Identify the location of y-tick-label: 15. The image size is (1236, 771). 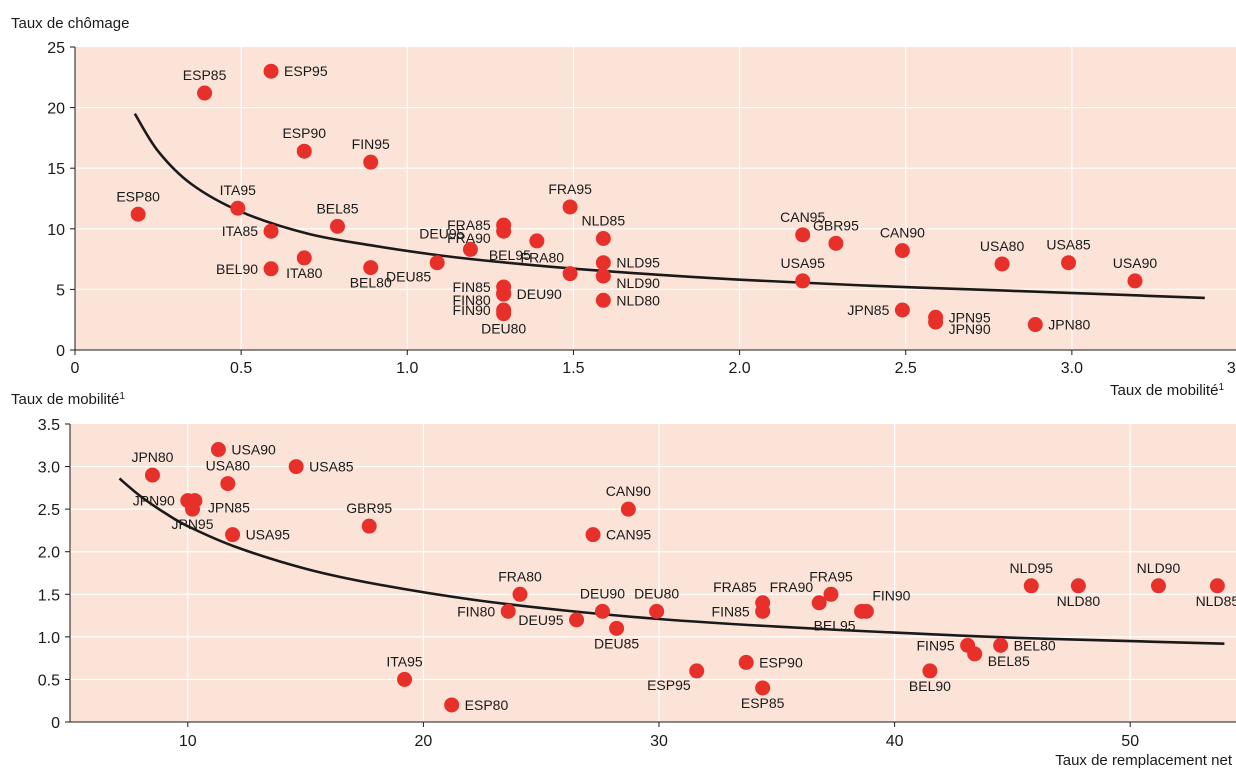
(56, 169).